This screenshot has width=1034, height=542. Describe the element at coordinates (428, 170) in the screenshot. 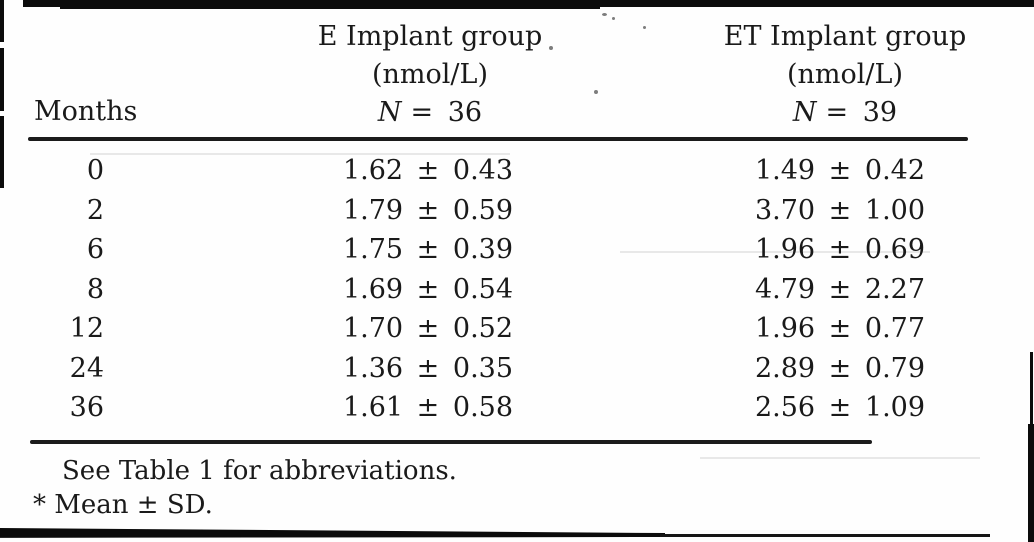

I see `e-implant-value-cell: 1.62 ± 0.43` at that location.